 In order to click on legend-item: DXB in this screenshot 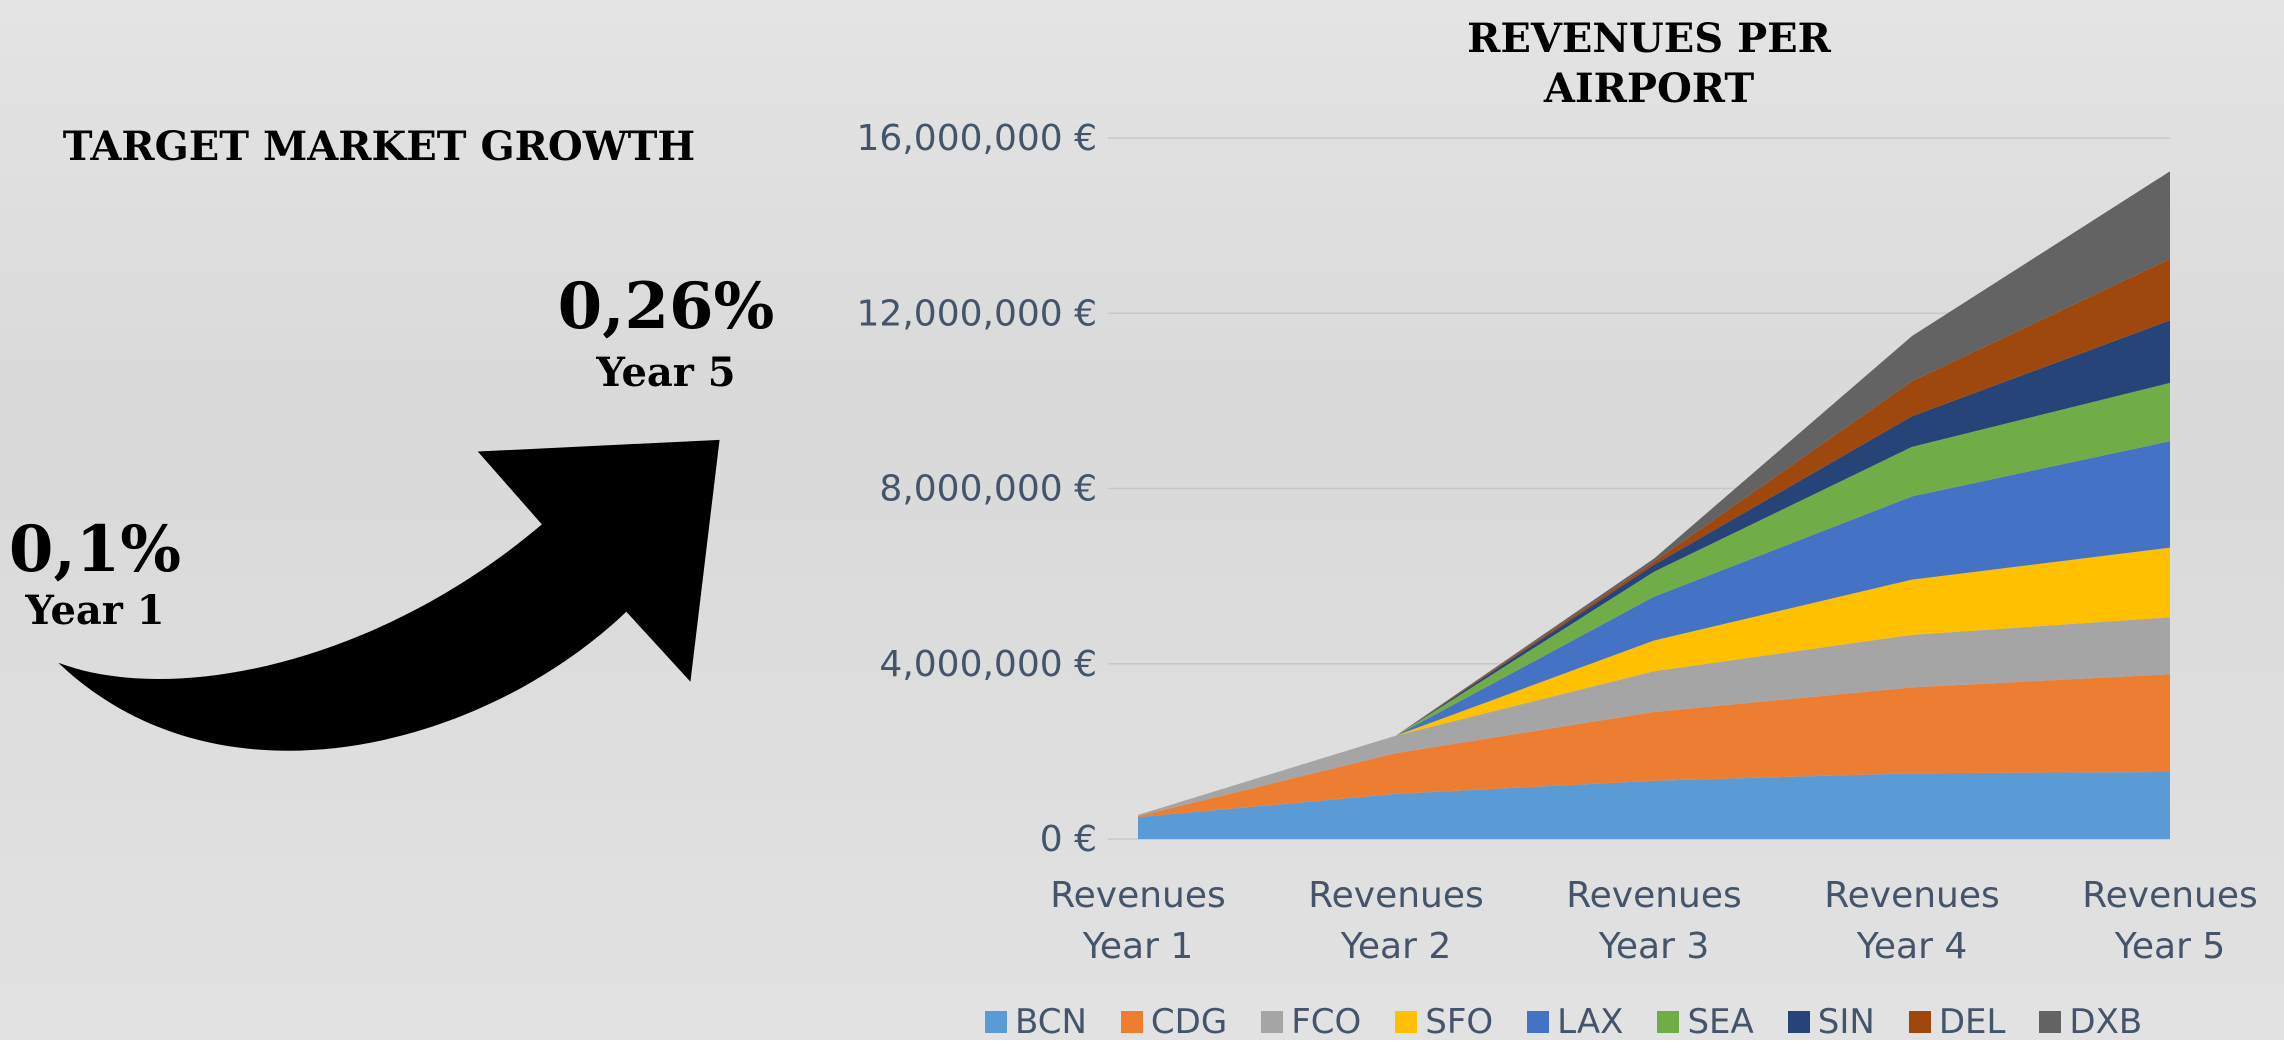, I will do `click(2090, 1022)`.